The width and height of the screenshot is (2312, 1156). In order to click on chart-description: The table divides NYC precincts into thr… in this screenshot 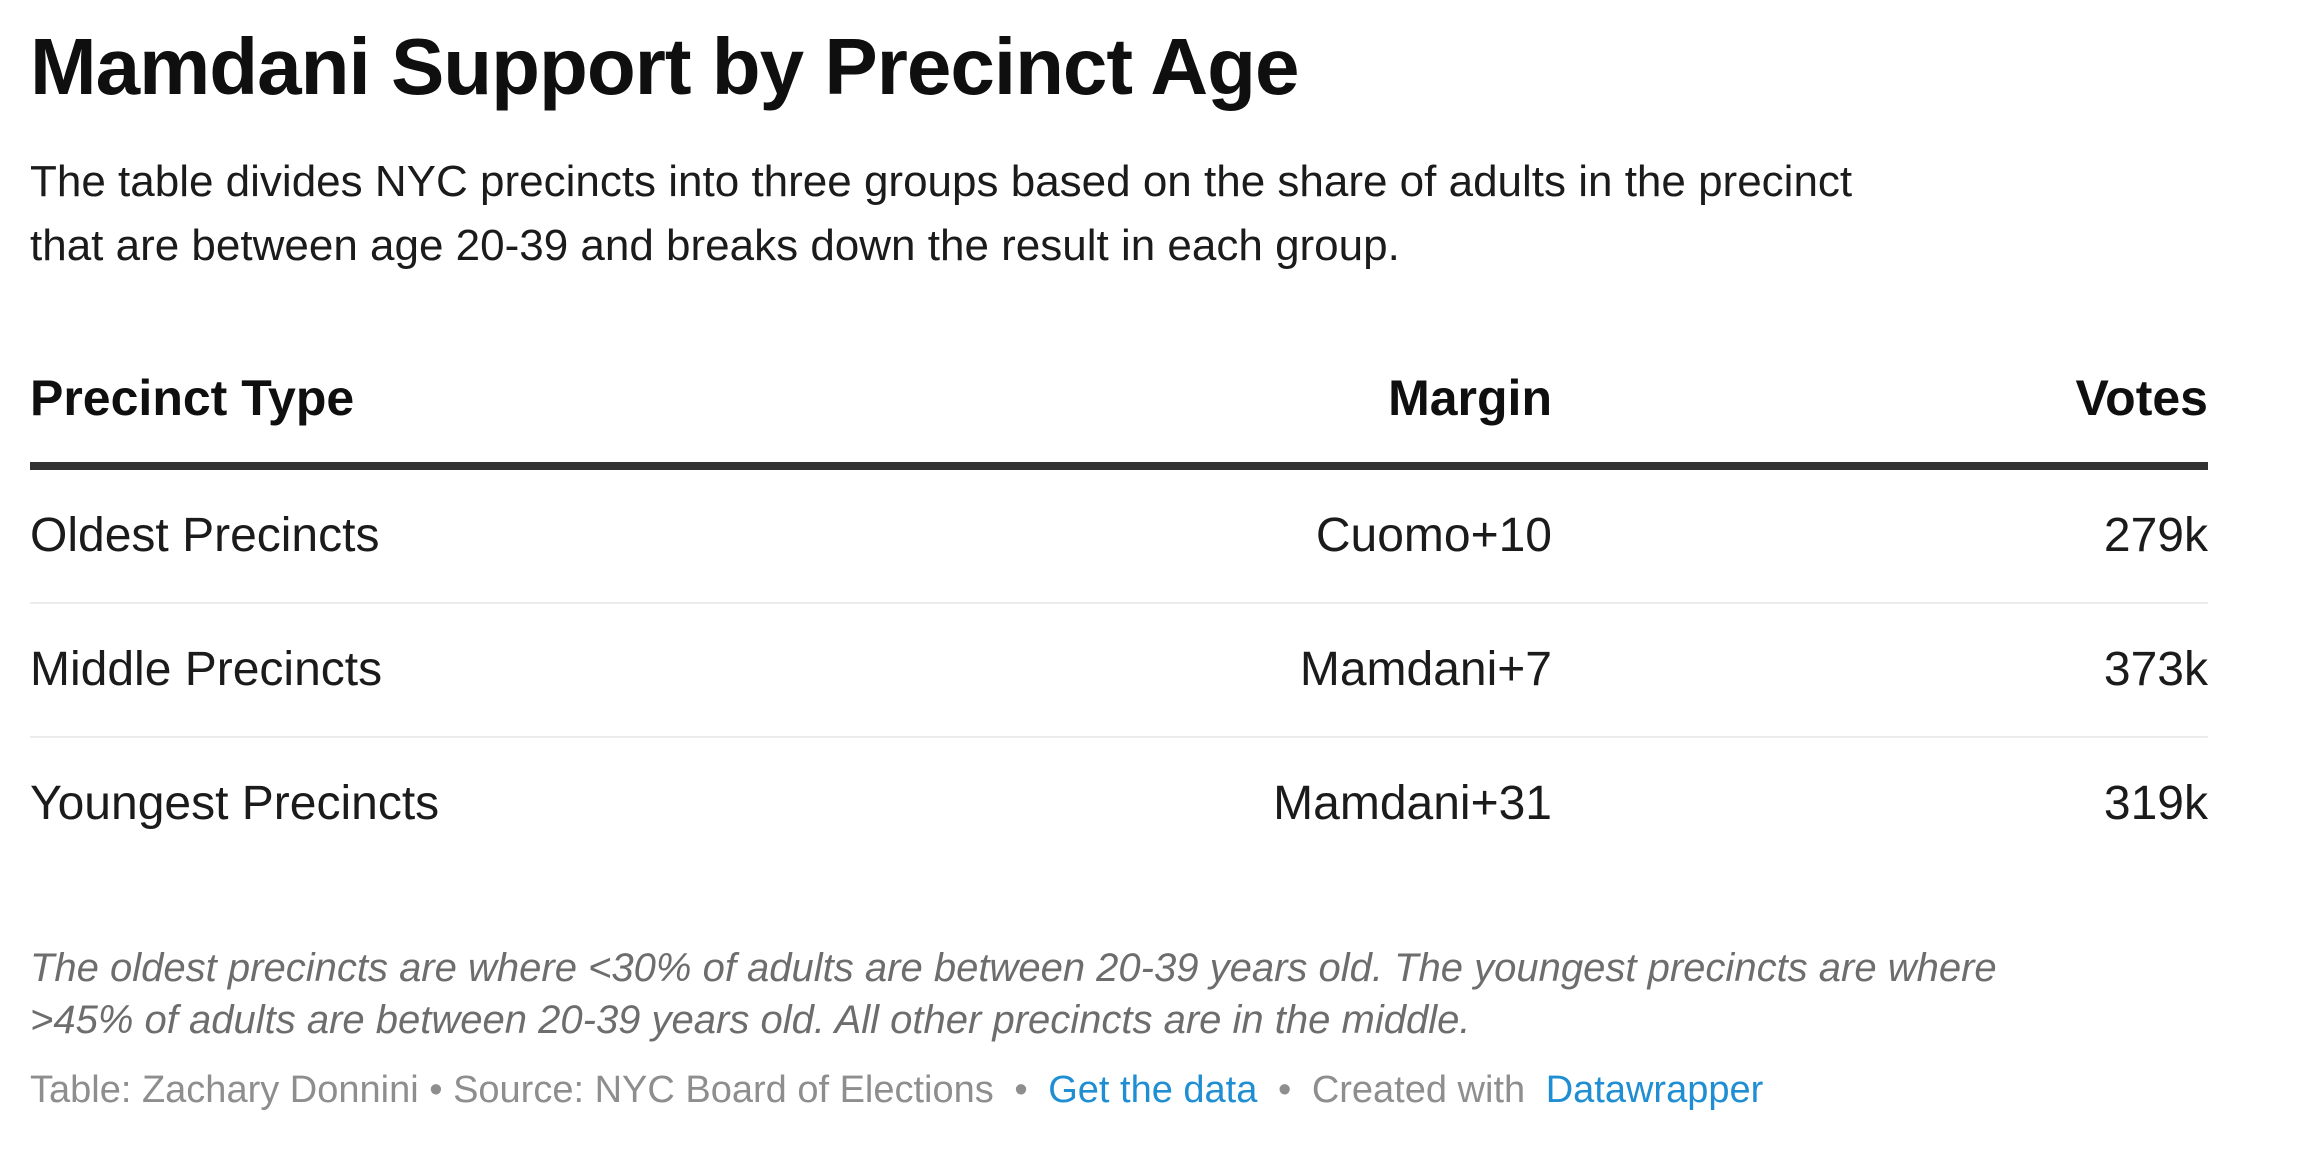, I will do `click(1119, 214)`.